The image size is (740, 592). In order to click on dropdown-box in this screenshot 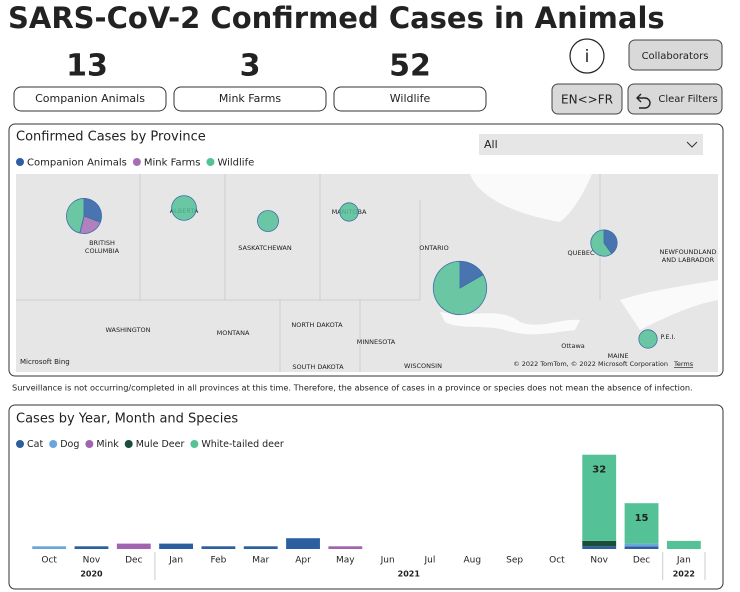, I will do `click(591, 144)`.